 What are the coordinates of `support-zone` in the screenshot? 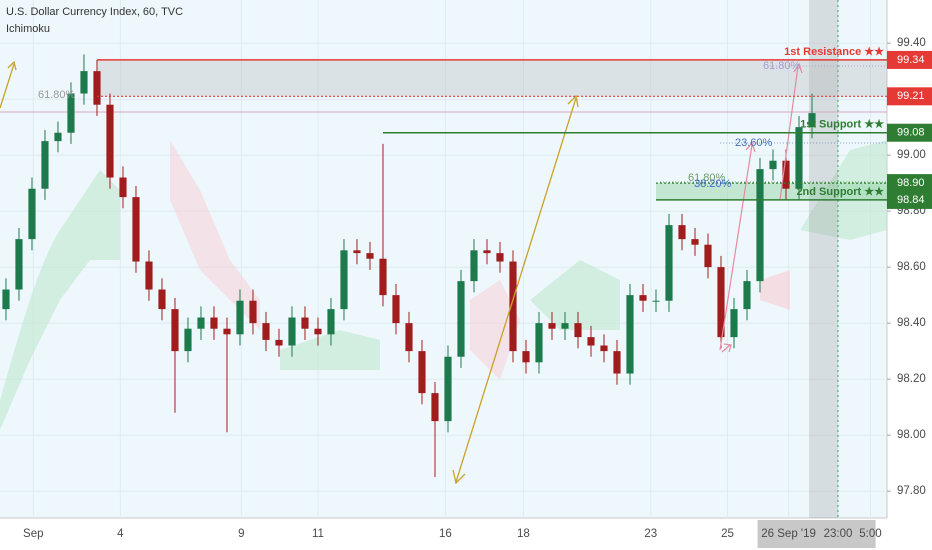 It's located at (771, 191).